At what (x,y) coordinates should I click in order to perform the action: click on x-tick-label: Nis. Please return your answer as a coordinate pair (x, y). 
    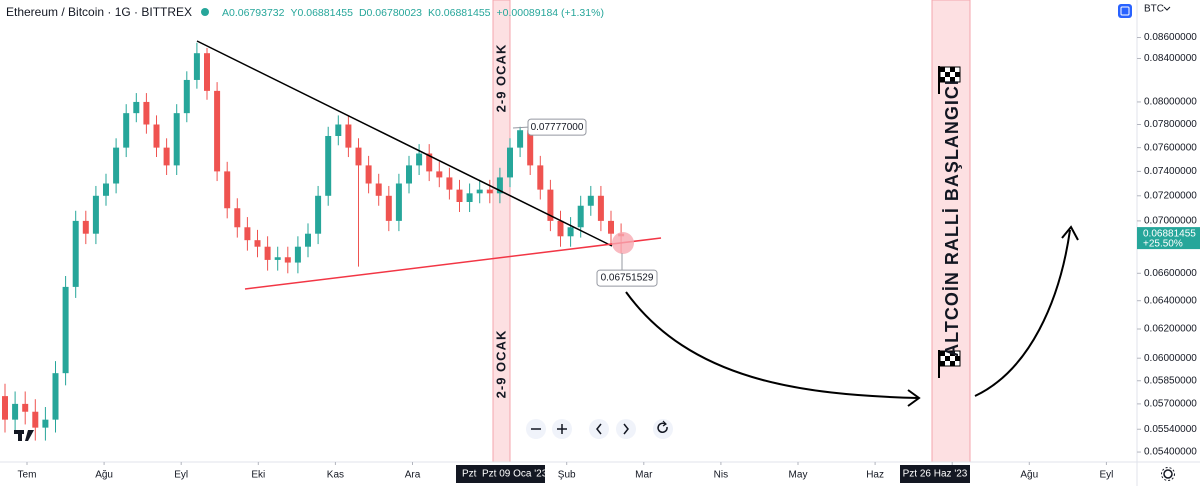
    Looking at the image, I should click on (721, 475).